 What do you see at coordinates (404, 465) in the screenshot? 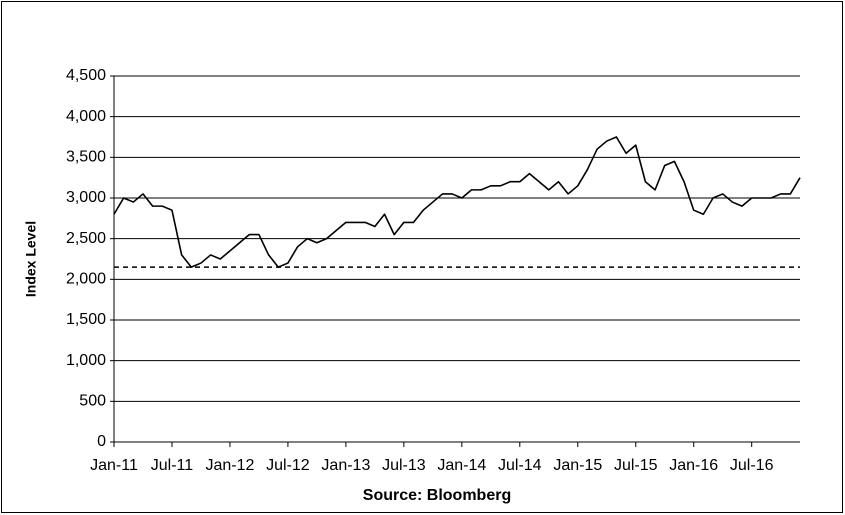
I see `x-tick-label: Jul-13` at bounding box center [404, 465].